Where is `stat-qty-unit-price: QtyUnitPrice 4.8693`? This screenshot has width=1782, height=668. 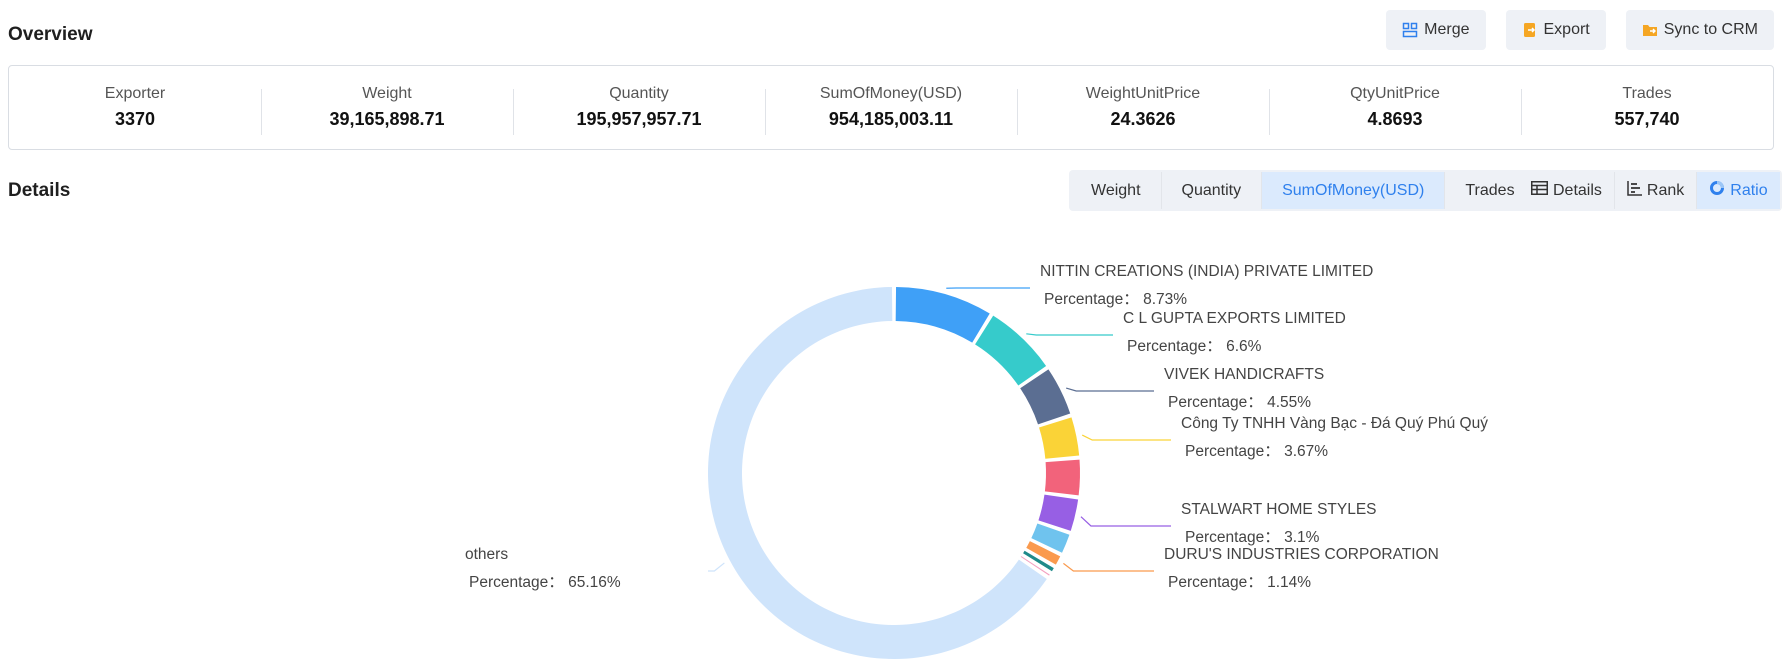 stat-qty-unit-price: QtyUnitPrice 4.8693 is located at coordinates (1395, 110).